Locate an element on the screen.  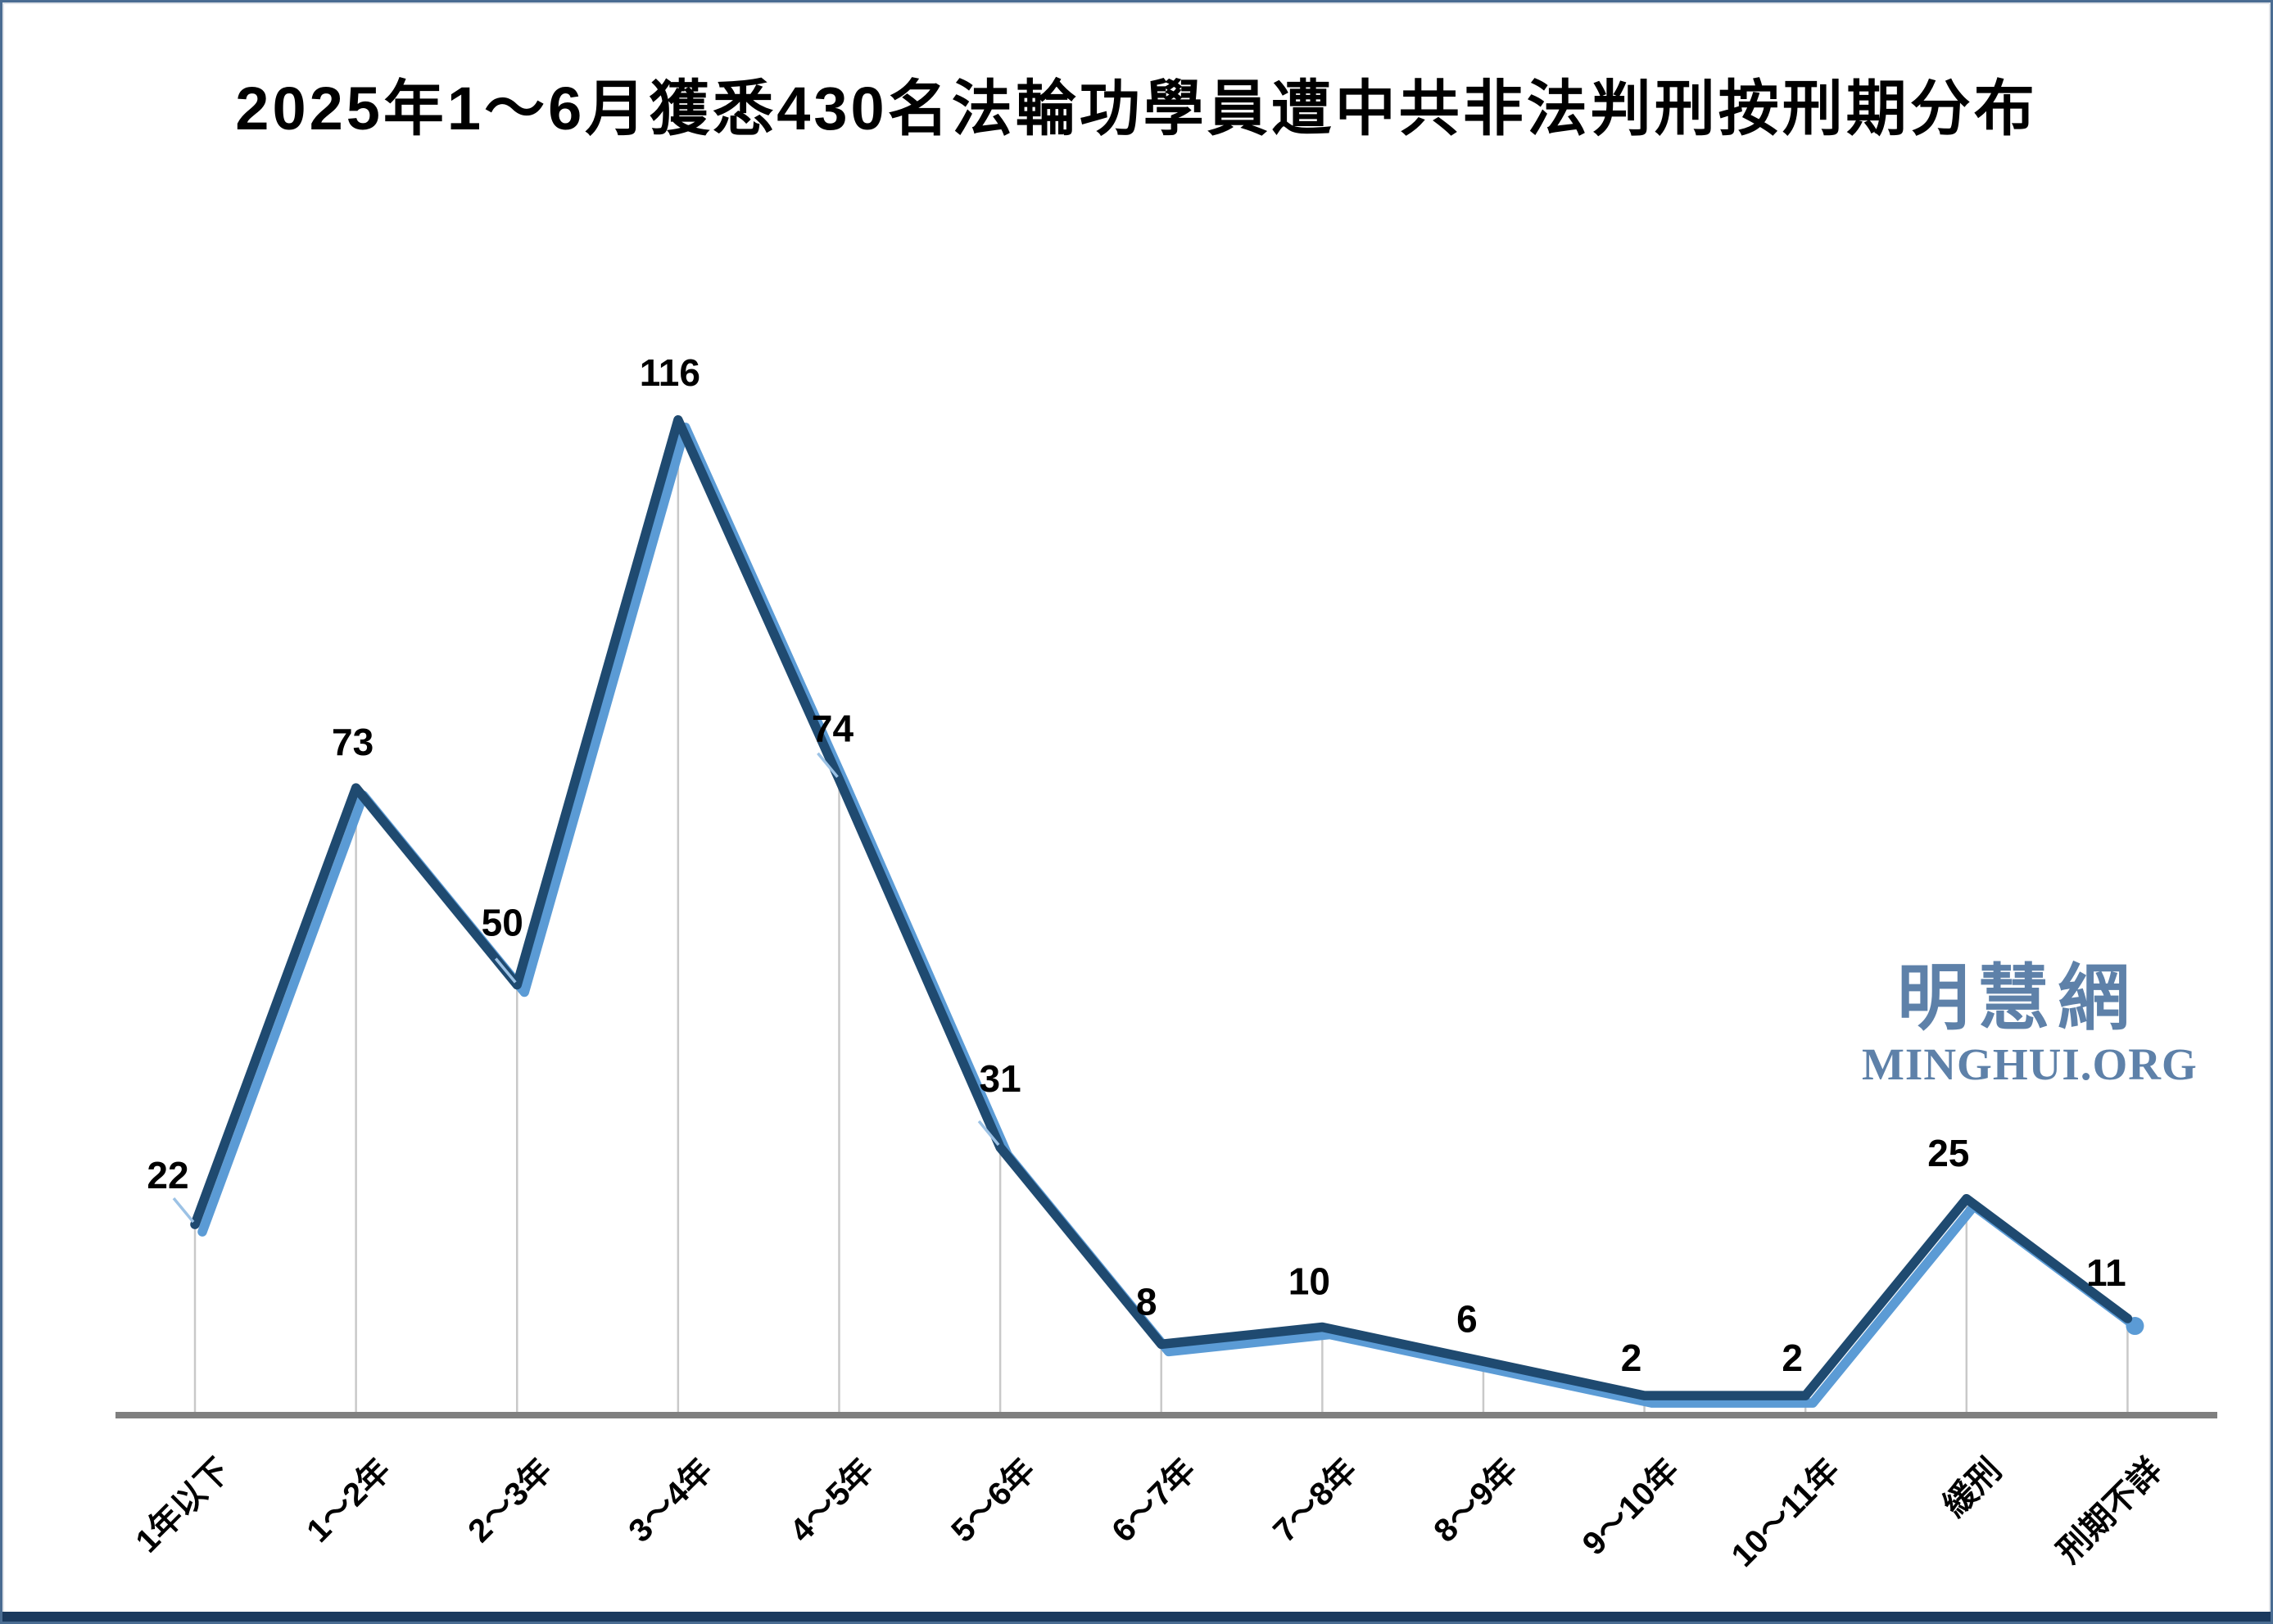
value-label: 8 is located at coordinates (1146, 1302).